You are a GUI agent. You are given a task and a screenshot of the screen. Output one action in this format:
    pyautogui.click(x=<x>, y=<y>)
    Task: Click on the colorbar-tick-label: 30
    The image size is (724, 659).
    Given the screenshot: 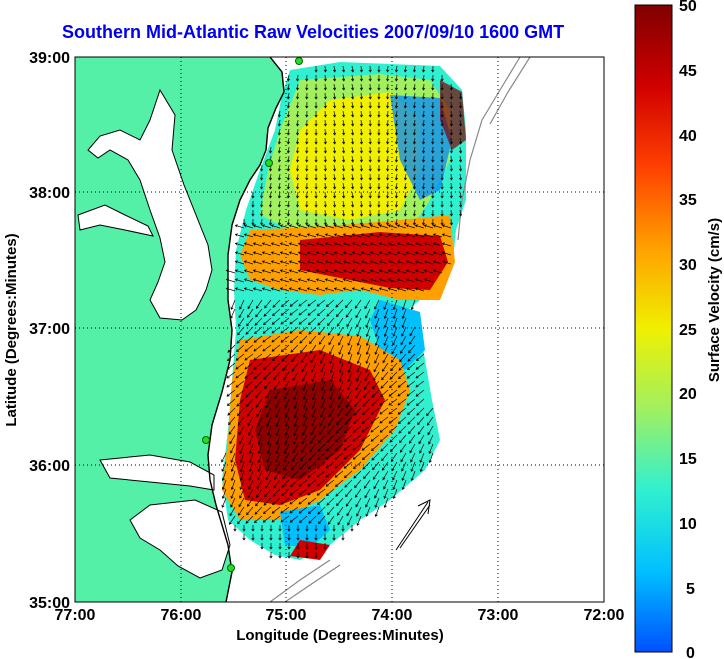 What is the action you would take?
    pyautogui.click(x=688, y=265)
    